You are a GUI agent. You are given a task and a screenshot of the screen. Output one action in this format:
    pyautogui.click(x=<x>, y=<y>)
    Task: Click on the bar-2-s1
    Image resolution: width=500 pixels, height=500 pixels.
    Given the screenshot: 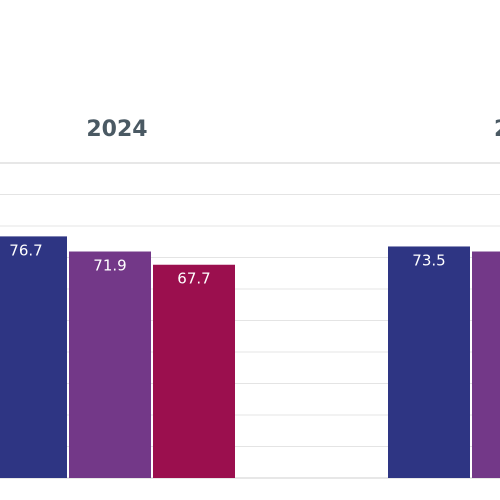 What is the action you would take?
    pyautogui.click(x=486, y=364)
    